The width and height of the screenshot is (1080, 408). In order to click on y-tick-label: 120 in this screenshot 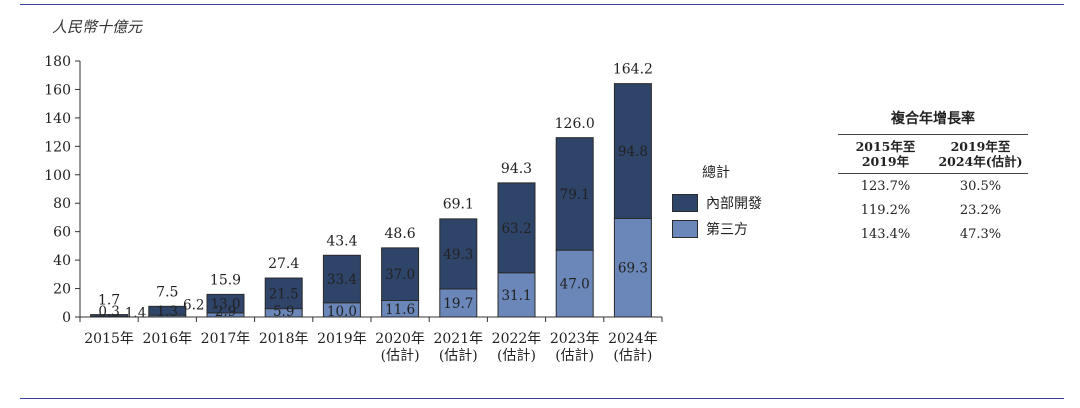, I will do `click(57, 147)`.